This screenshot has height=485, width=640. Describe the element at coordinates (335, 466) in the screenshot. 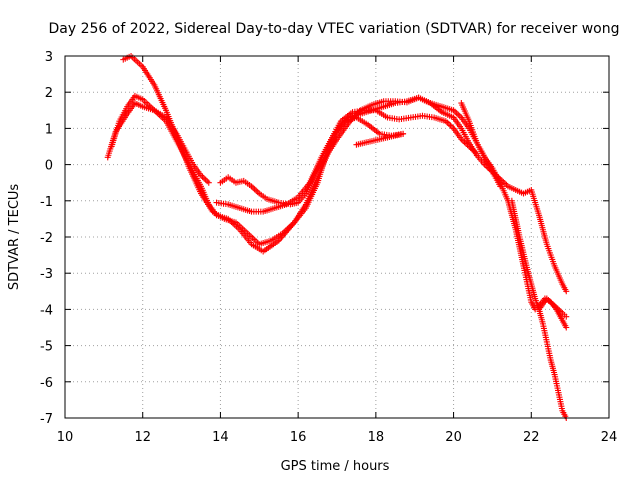

I see `x-axis-label: GPS time / hours` at that location.